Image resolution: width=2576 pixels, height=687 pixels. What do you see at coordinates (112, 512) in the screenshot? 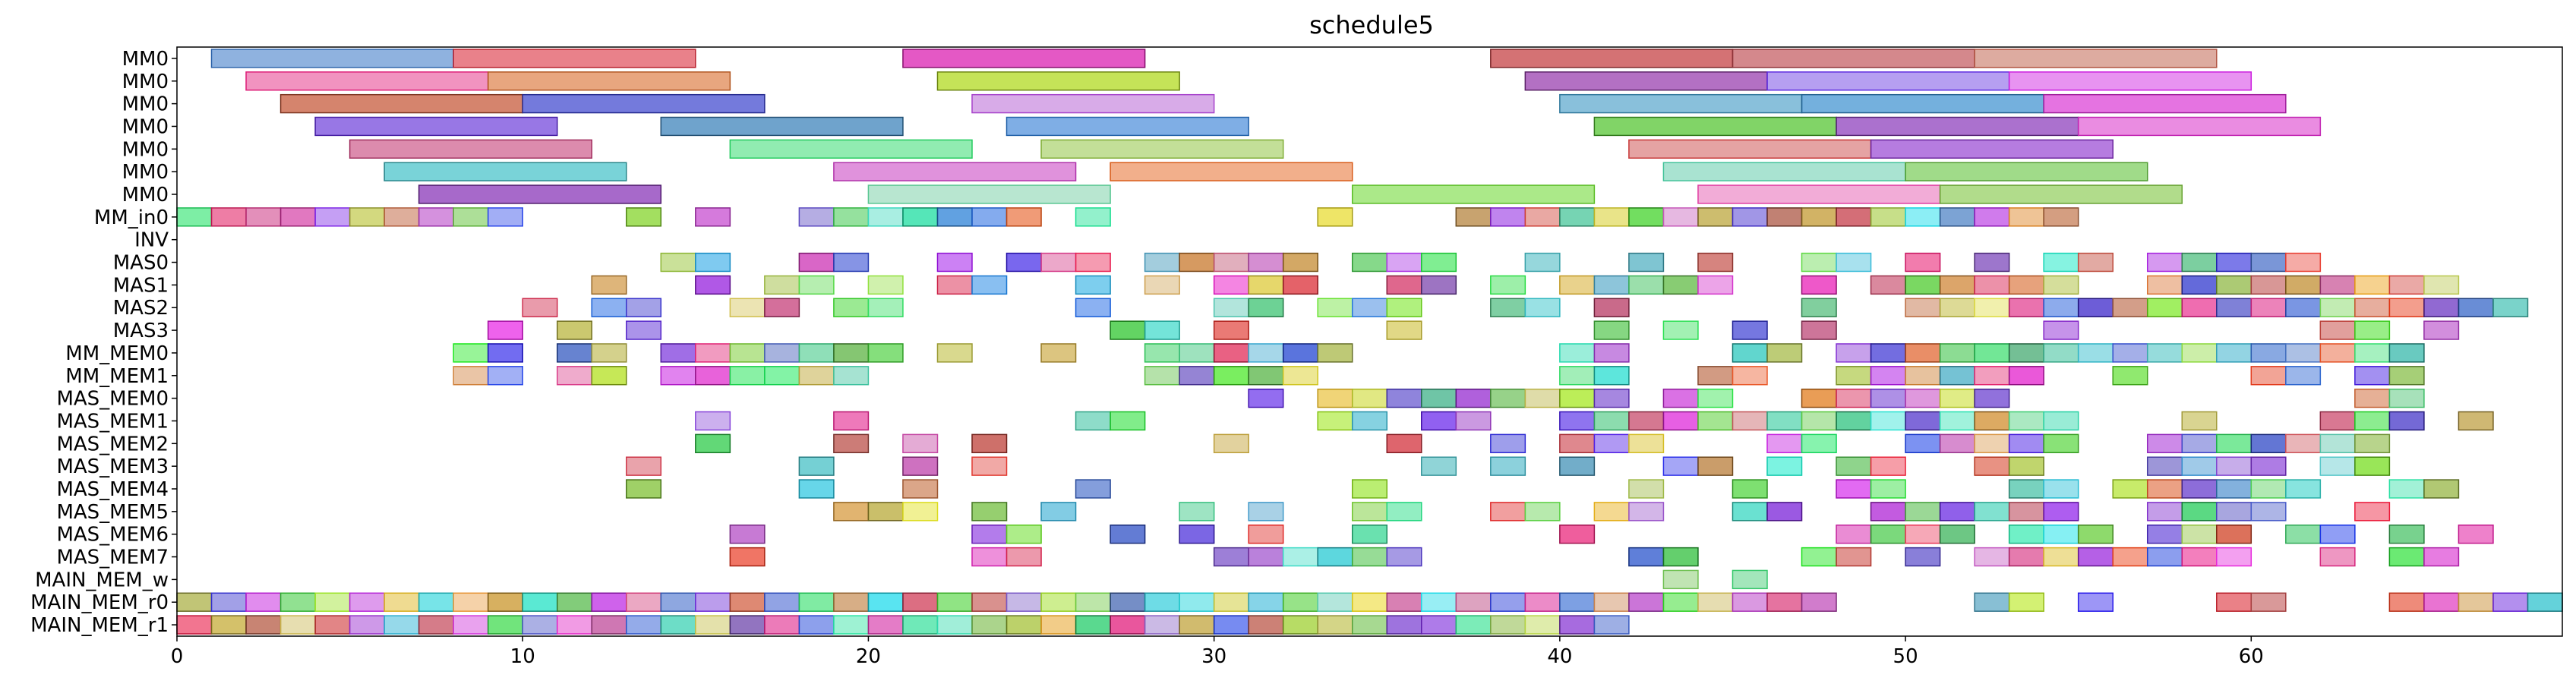
I see `y-tick-label: MAS_MEM5` at bounding box center [112, 512].